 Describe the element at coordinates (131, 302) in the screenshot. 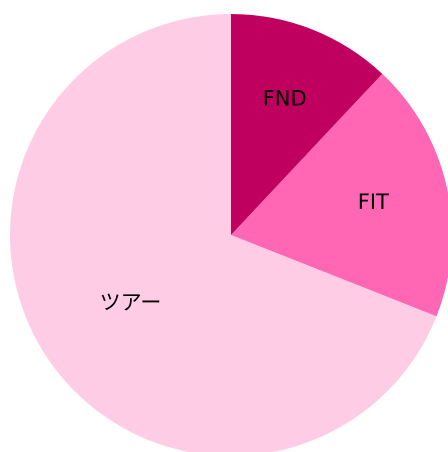

I see `slice-label: ツアー` at that location.